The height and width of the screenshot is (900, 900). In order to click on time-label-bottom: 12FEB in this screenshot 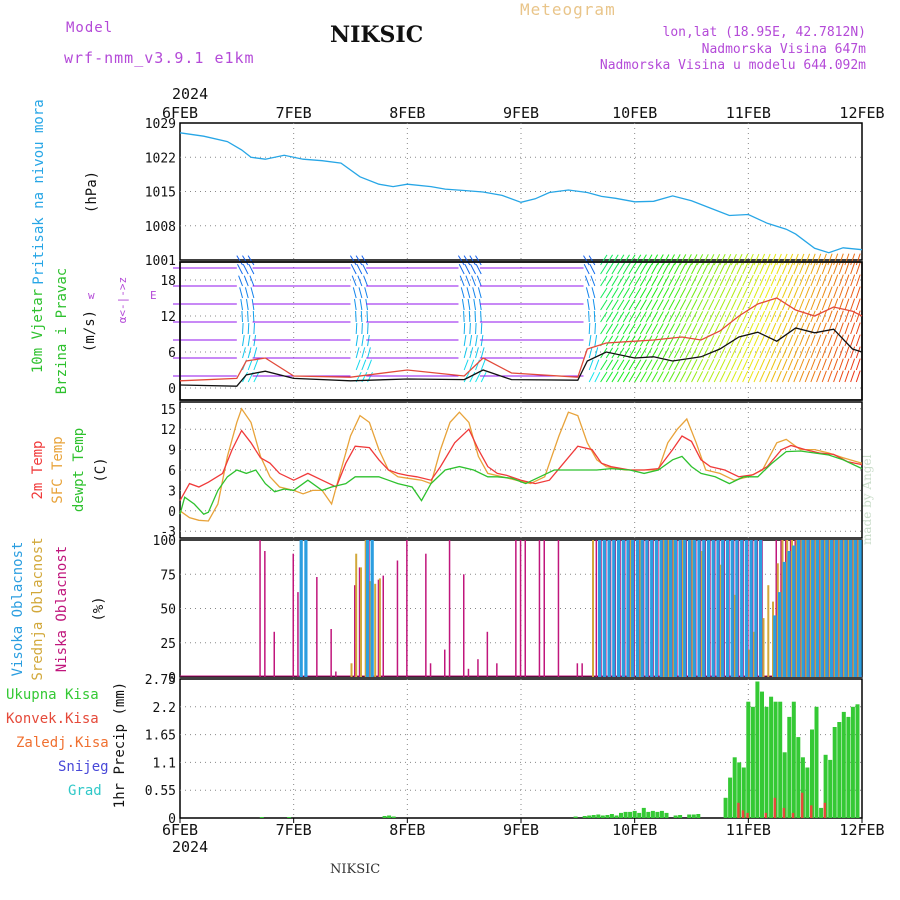, I will do `click(861, 830)`.